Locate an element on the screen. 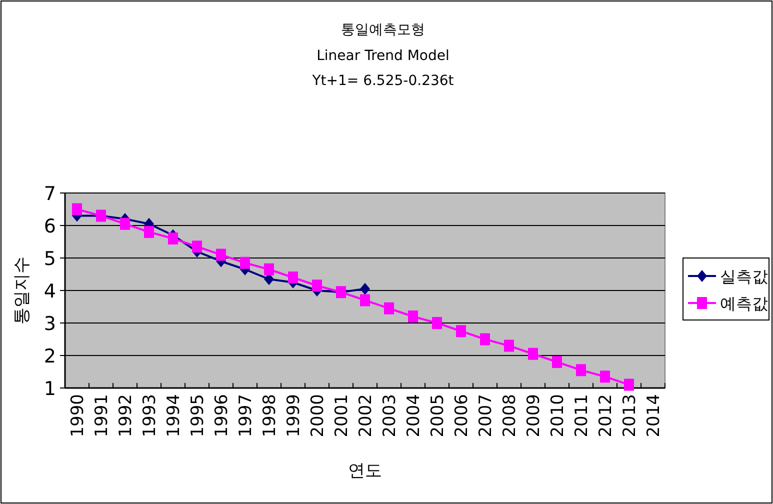 The width and height of the screenshot is (773, 504). x-tick-label: 1996 is located at coordinates (222, 416).